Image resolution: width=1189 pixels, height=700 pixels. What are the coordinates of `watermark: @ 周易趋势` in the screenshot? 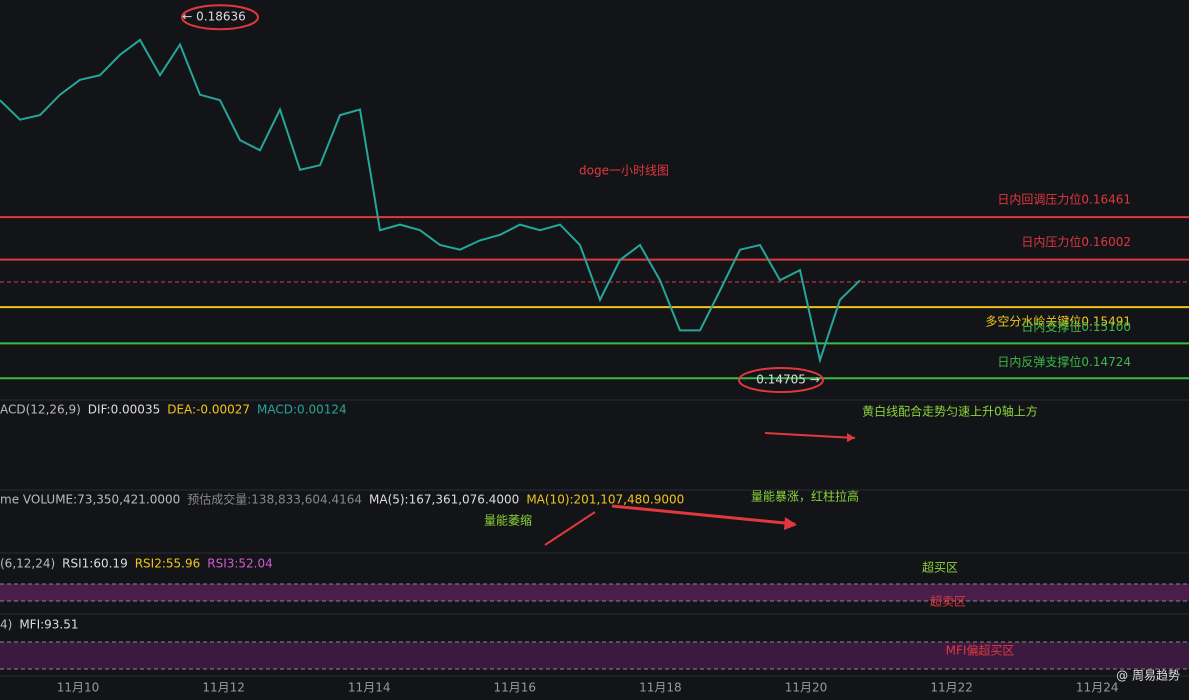 It's located at (1148, 676).